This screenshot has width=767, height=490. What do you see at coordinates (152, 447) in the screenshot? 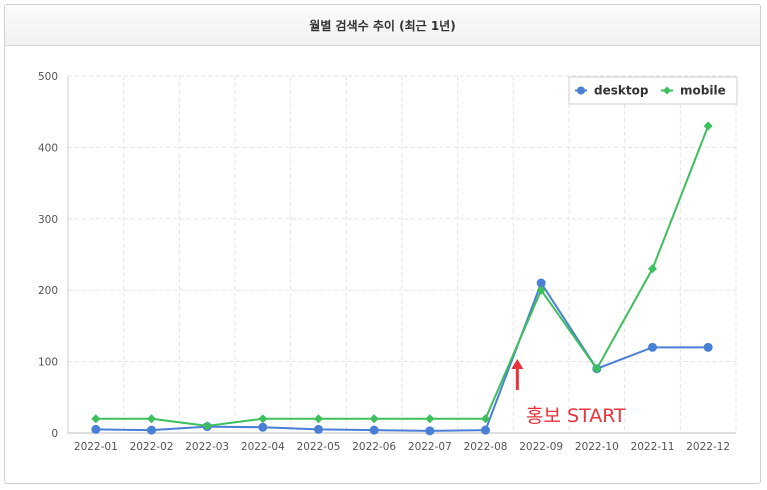
I see `x-tick-label: 2022-02` at bounding box center [152, 447].